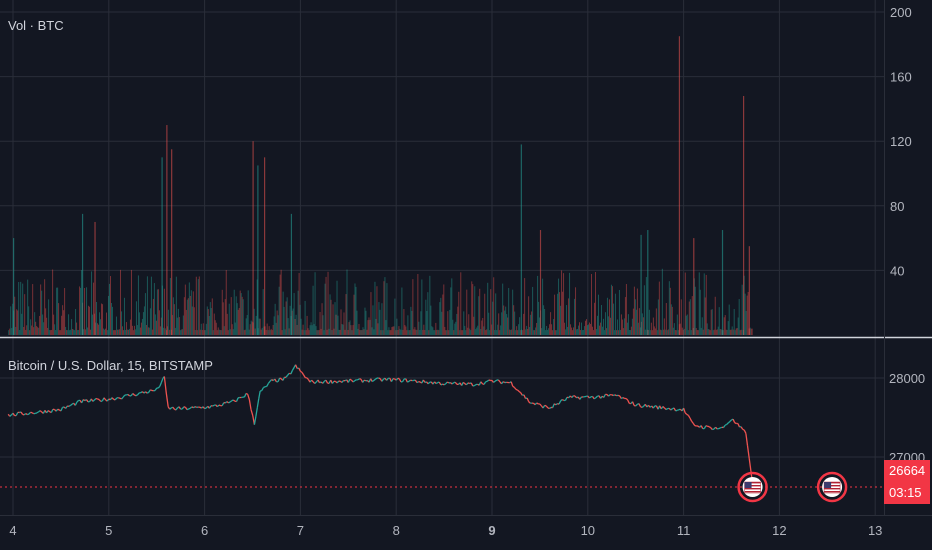 The height and width of the screenshot is (550, 932). What do you see at coordinates (897, 270) in the screenshot?
I see `volume-y-tick-label: 40` at bounding box center [897, 270].